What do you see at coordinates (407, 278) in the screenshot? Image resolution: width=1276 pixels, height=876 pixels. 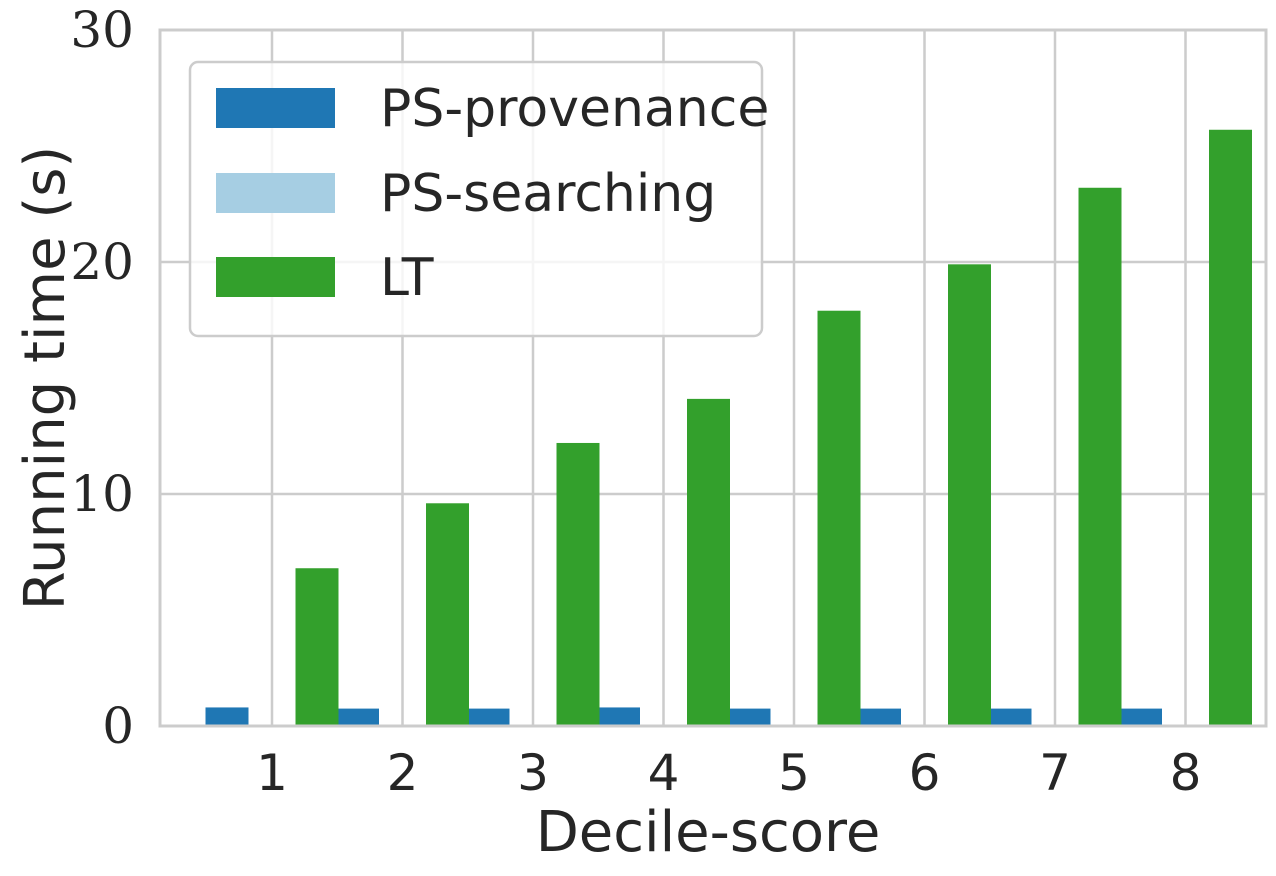 I see `legend-label: LT` at bounding box center [407, 278].